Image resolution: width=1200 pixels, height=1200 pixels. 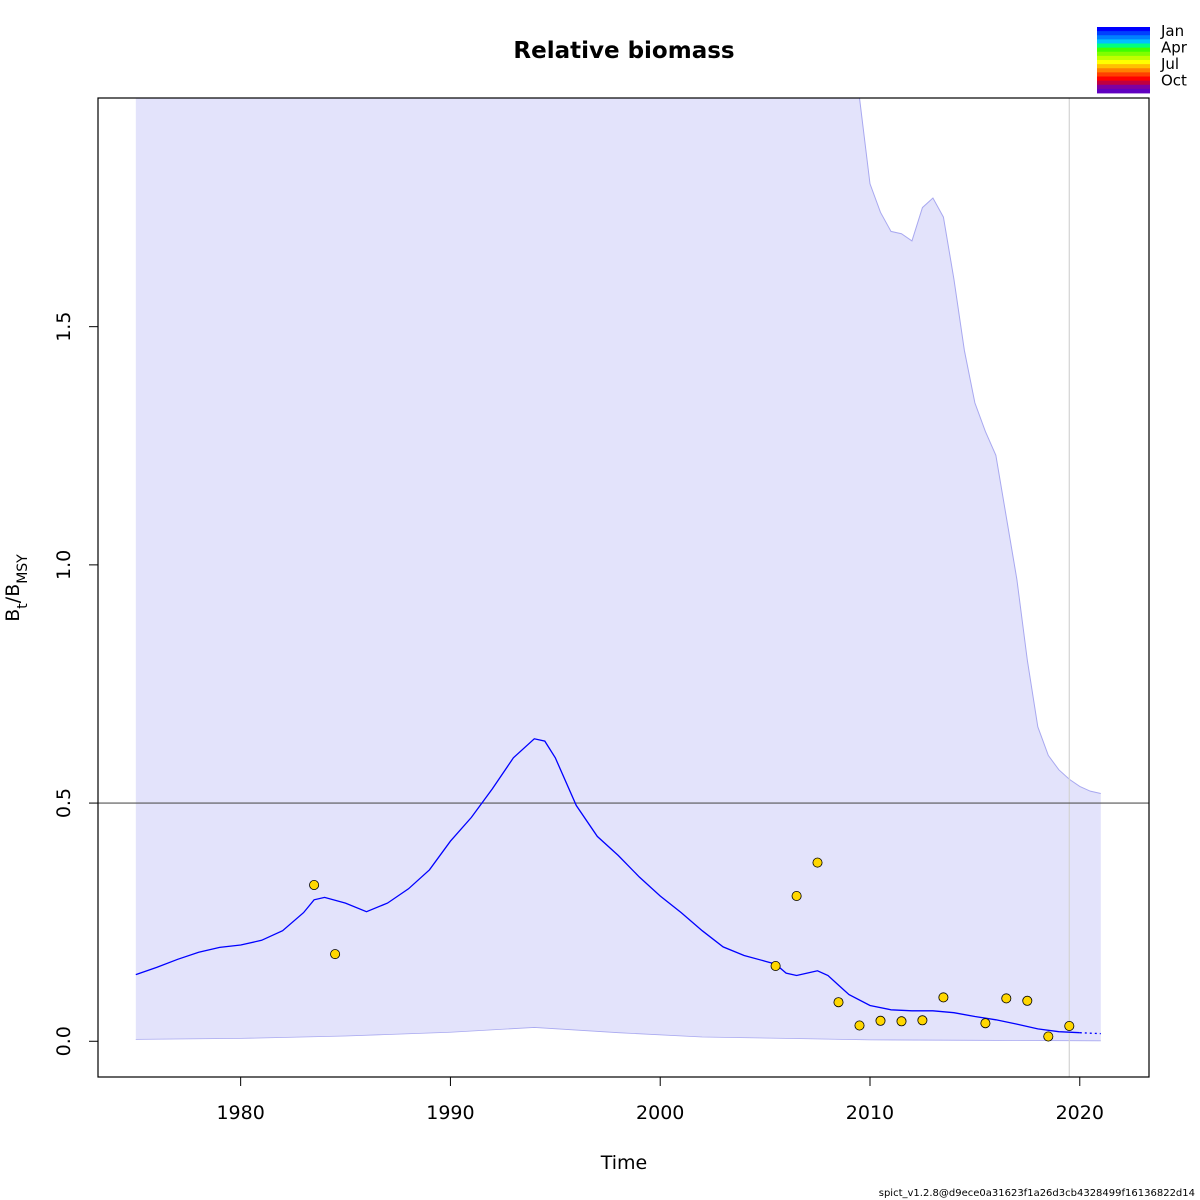 I want to click on legend-label-jan: Jan, so click(x=1172, y=31).